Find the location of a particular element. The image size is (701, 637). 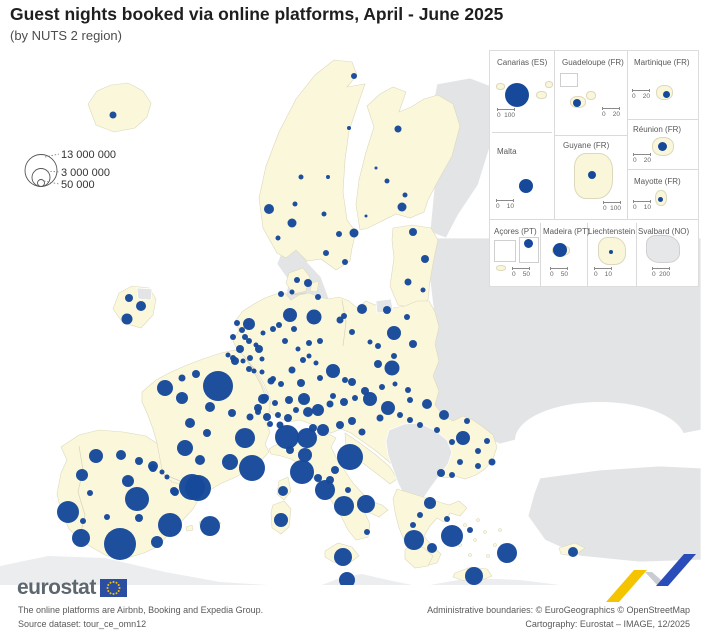

inset-label-acores: Açores (PT) is located at coordinates (515, 231).